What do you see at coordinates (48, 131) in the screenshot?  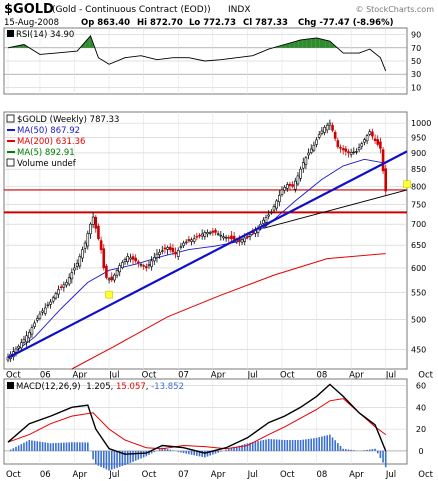 I see `legend-entry: MA(50) 867.92` at bounding box center [48, 131].